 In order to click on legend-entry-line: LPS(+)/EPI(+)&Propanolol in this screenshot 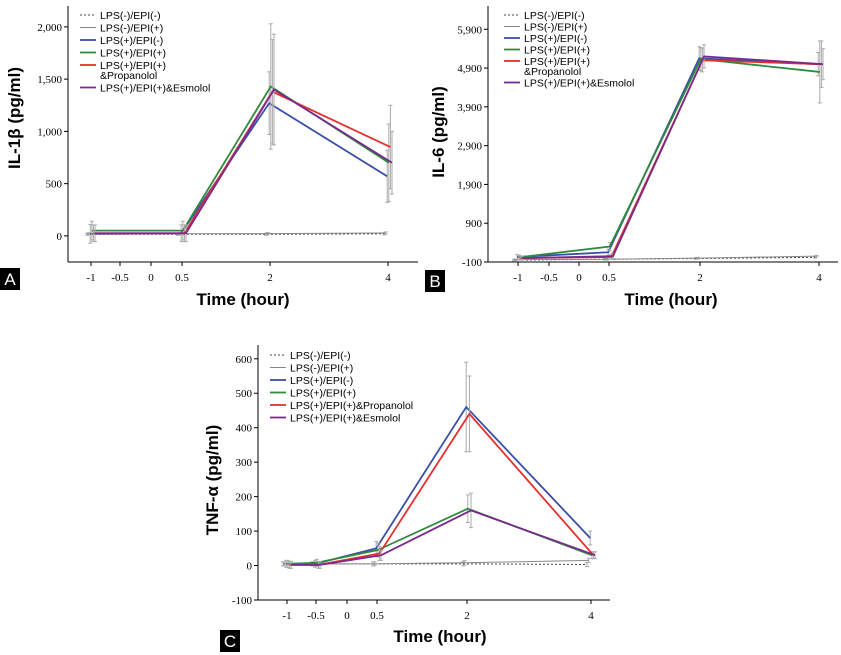, I will do `click(351, 406)`.